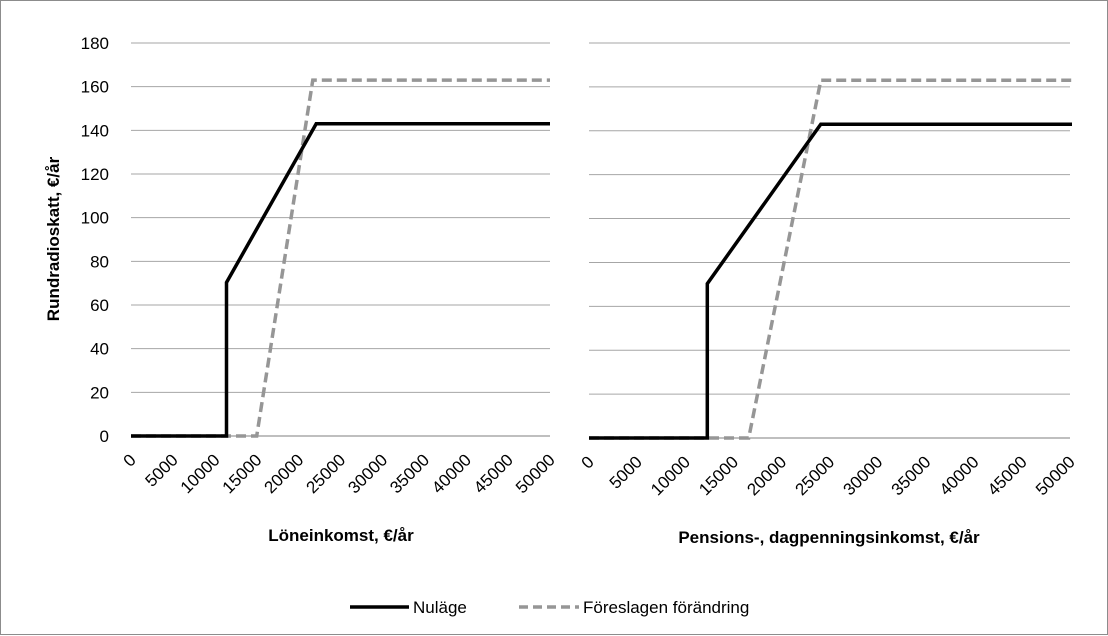 The width and height of the screenshot is (1108, 636). Describe the element at coordinates (814, 475) in the screenshot. I see `right-x-tick-label: 25000` at that location.